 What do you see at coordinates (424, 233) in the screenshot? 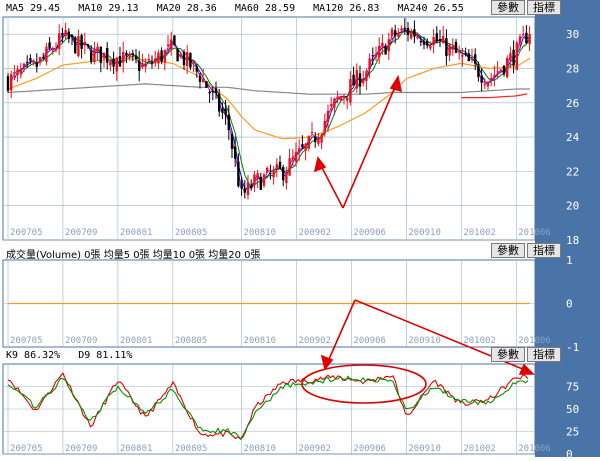
I see `x-tick-label: 200910` at bounding box center [424, 233].